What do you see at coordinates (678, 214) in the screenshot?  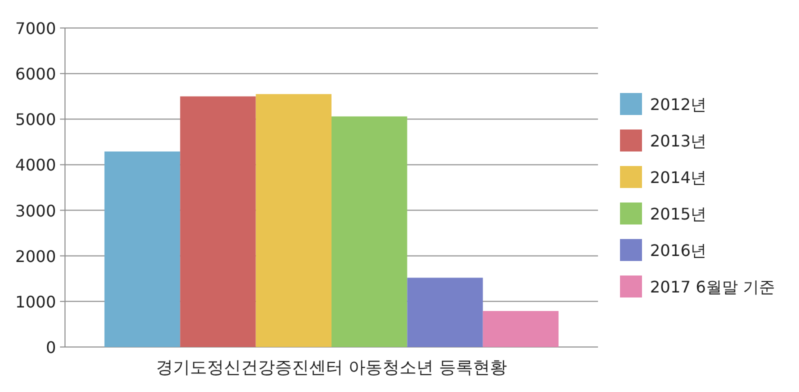 I see `legend-label: 2015년` at bounding box center [678, 214].